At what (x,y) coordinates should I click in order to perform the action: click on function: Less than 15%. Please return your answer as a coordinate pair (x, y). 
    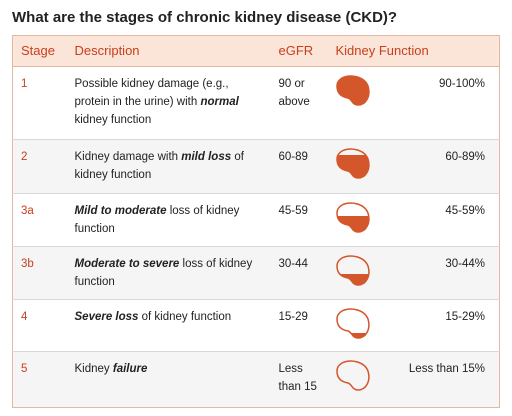
    Looking at the image, I should click on (413, 379).